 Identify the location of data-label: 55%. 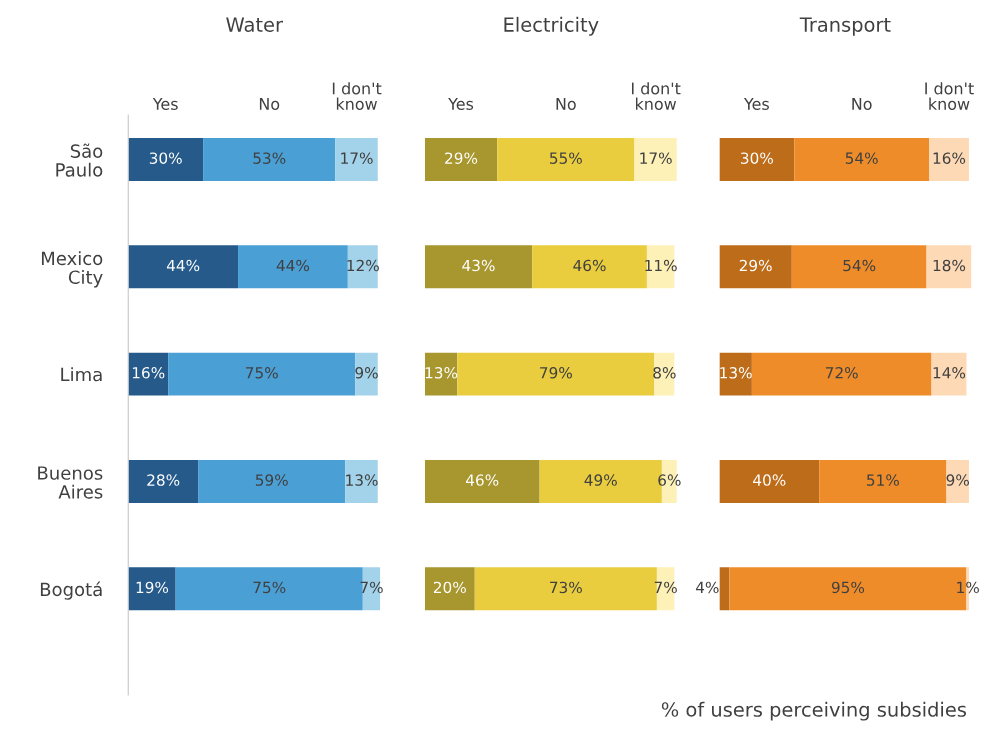
(566, 158).